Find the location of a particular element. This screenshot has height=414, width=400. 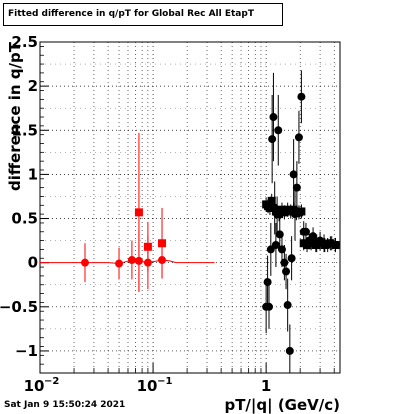

x-tick-exponent: −2 is located at coordinates (51, 381).